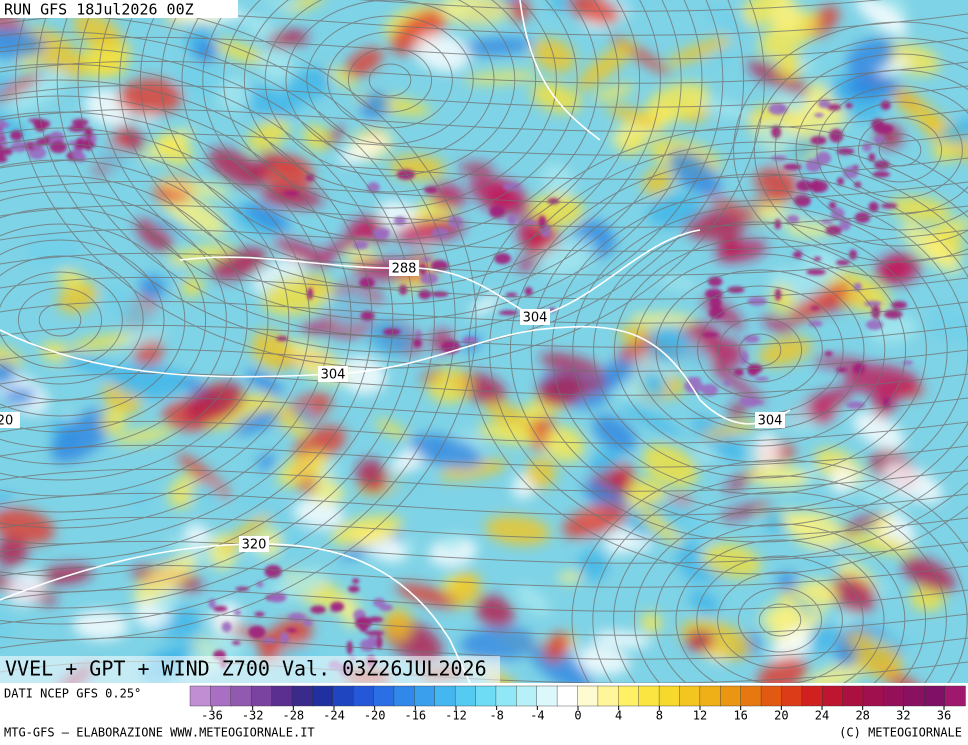  Describe the element at coordinates (560, 70) in the screenshot. I see `contour-line` at that location.